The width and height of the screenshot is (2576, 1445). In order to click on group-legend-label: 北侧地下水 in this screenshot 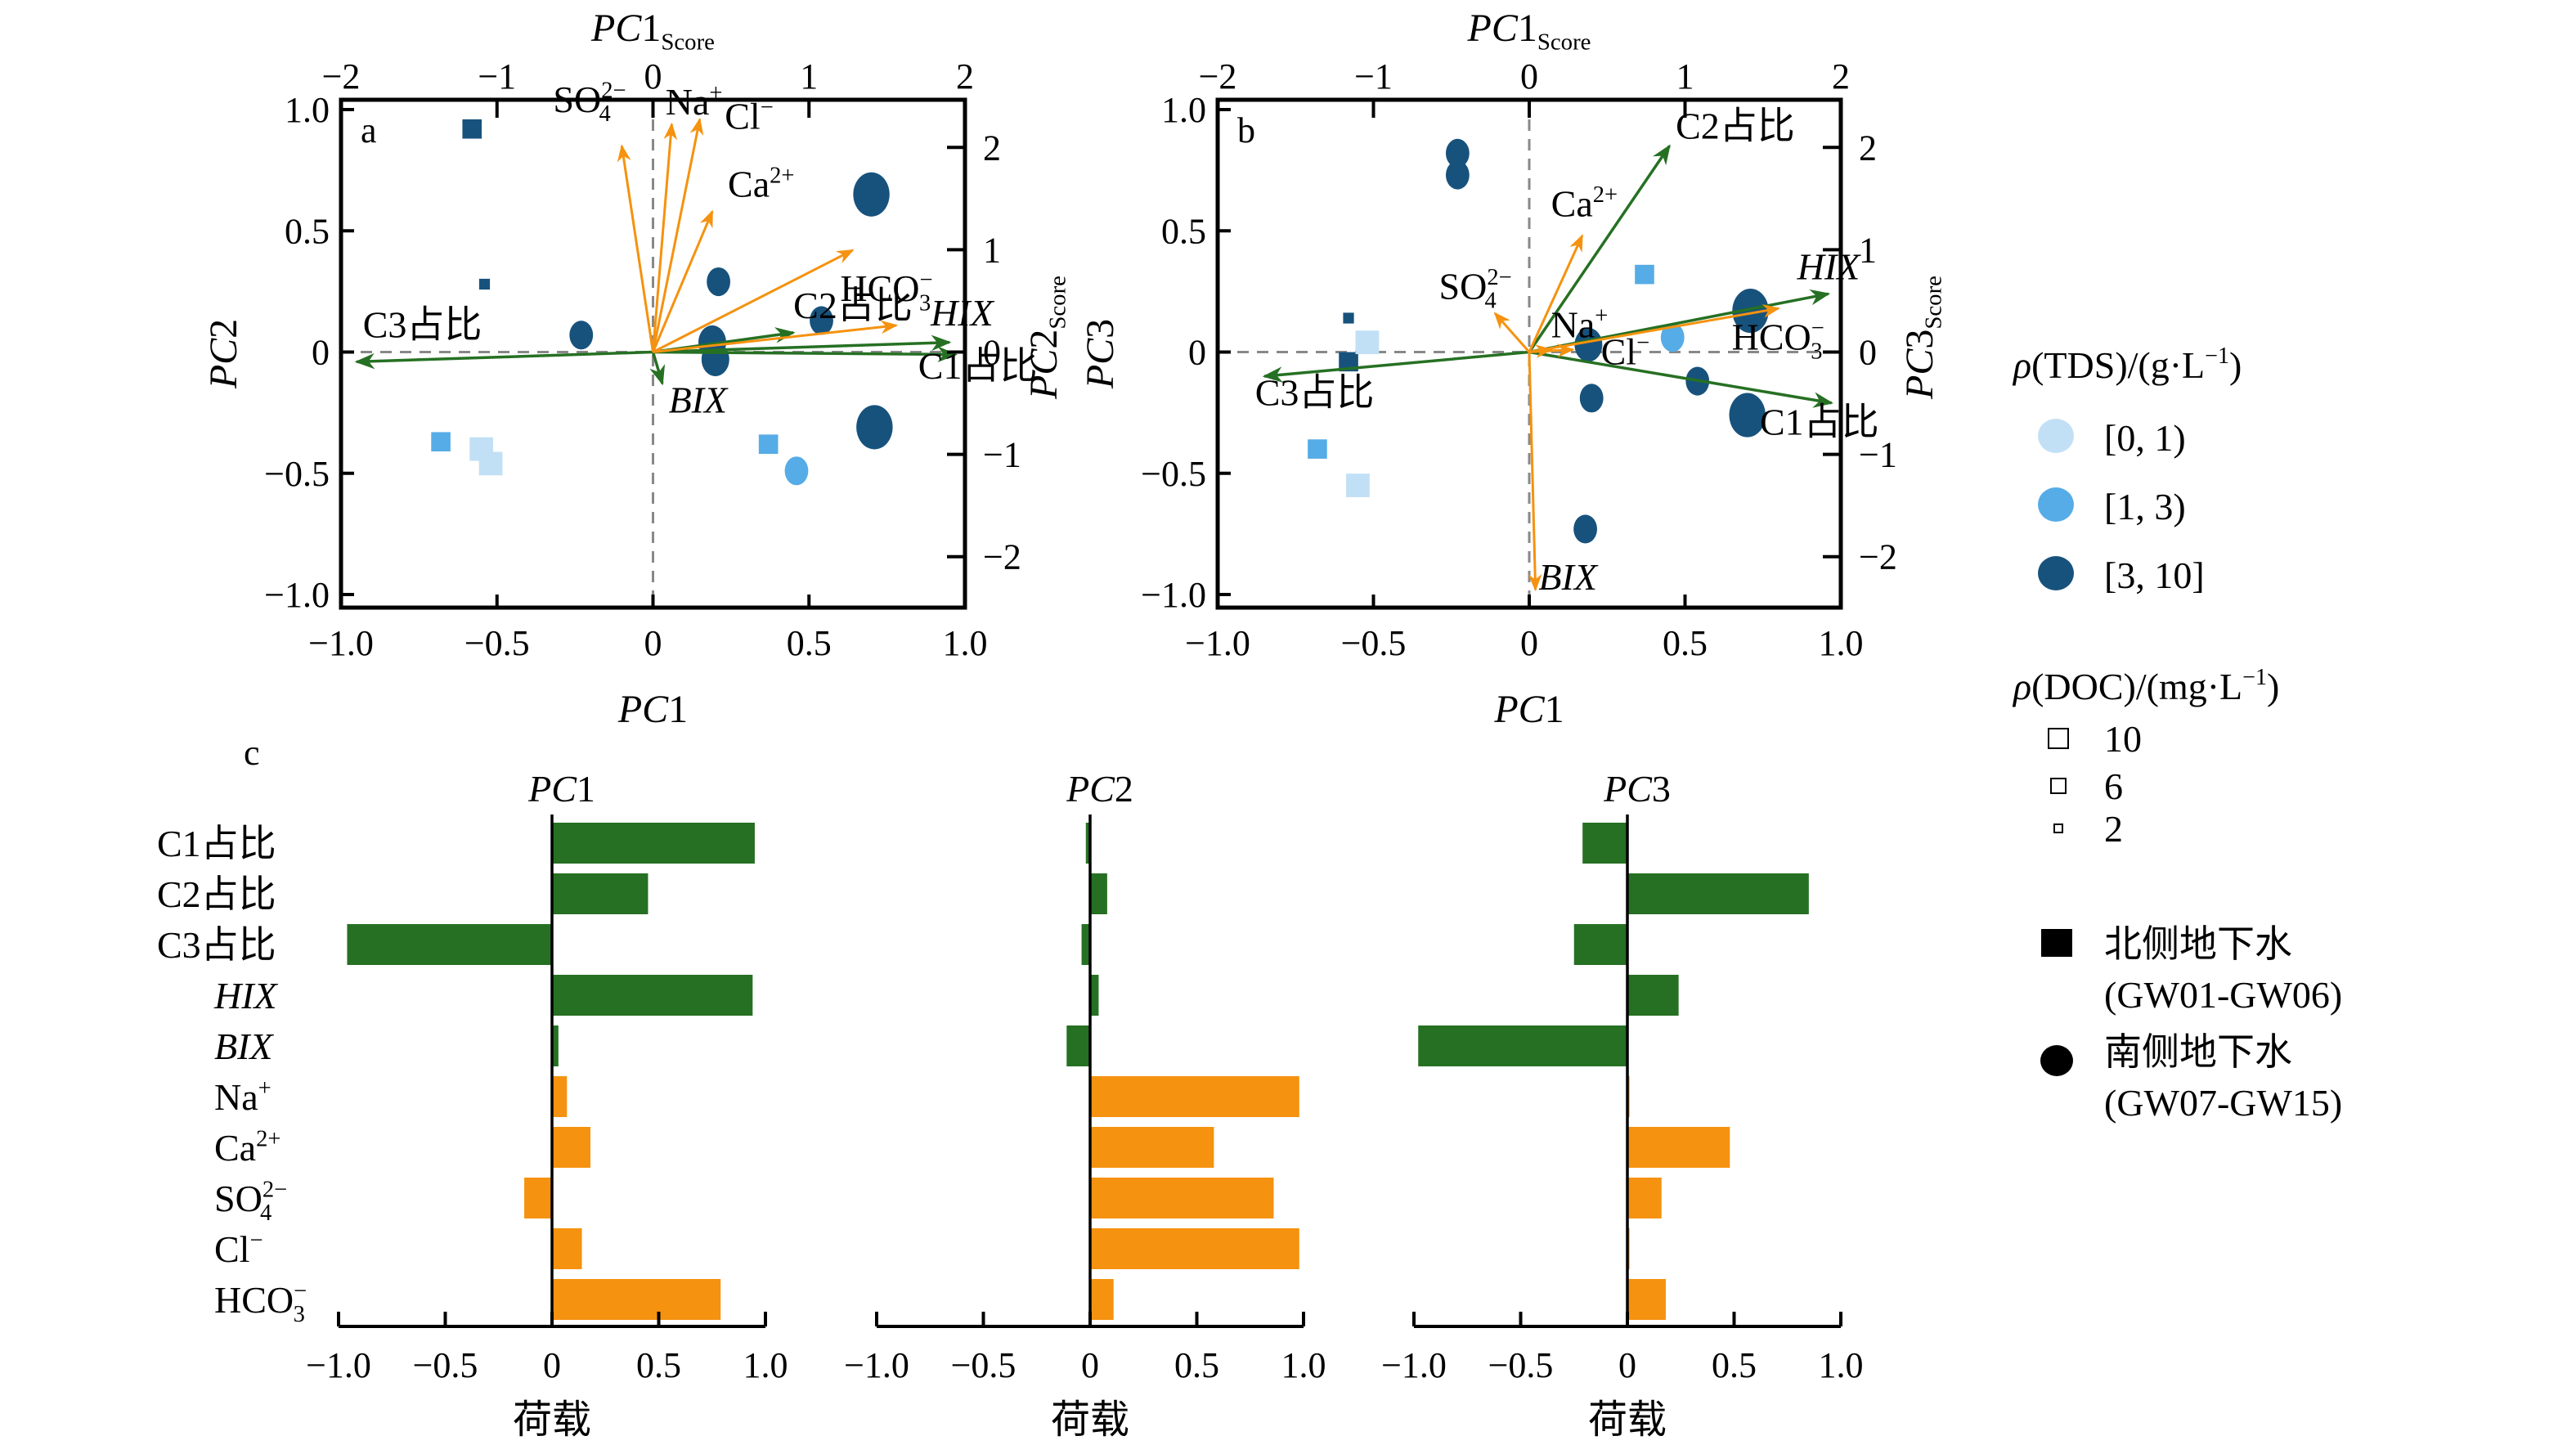, I will do `click(2198, 944)`.